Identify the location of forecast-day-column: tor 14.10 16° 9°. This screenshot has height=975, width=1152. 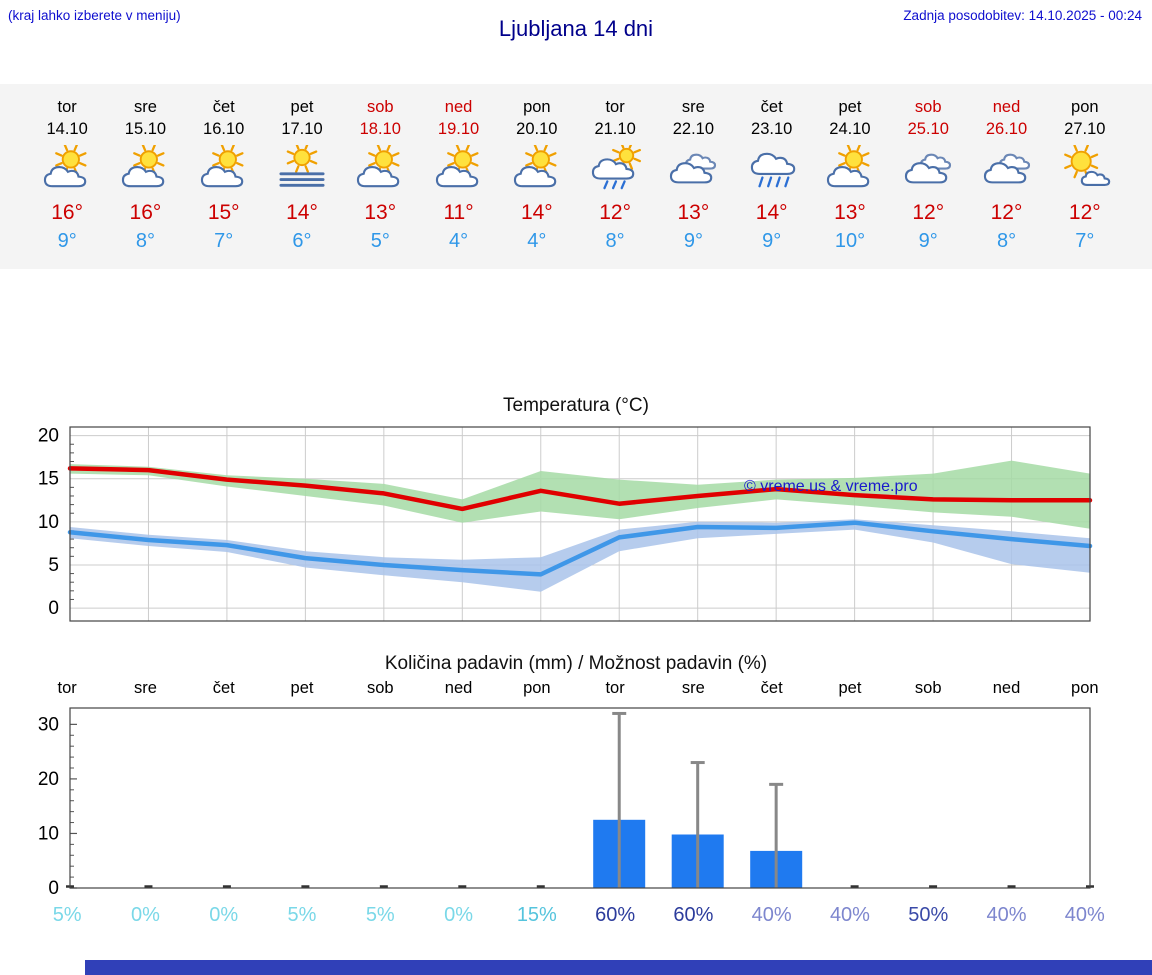
(67, 175).